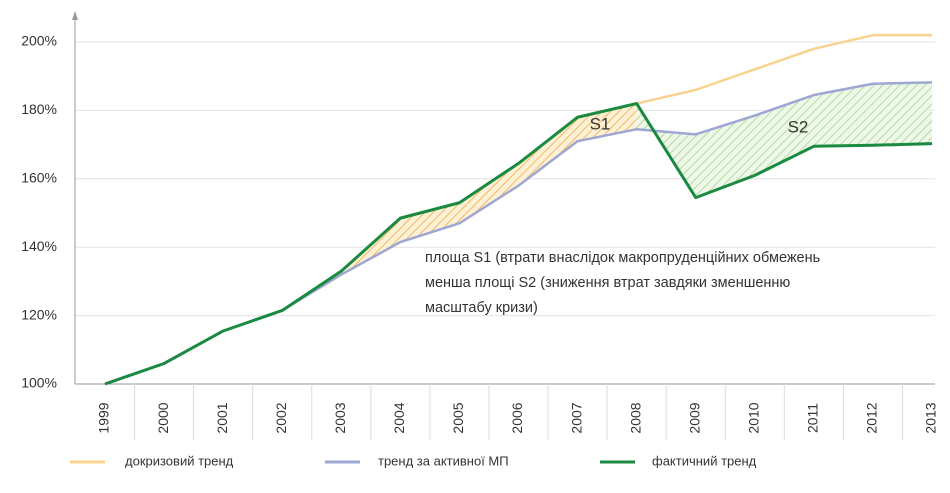 The height and width of the screenshot is (493, 950). I want to click on x-tick-label: 1999, so click(104, 417).